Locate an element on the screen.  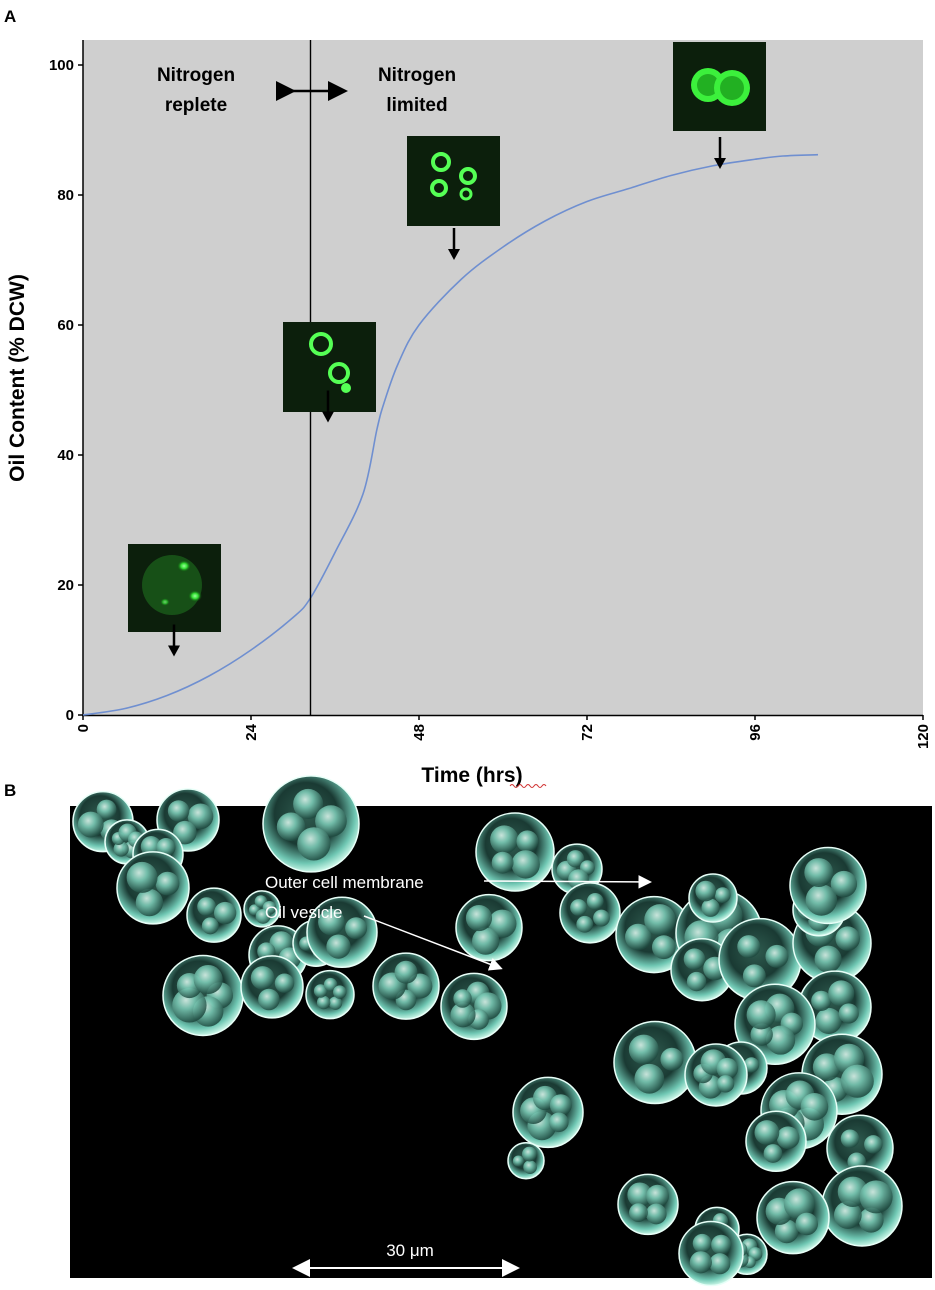
scale-bar-label: 30 μm is located at coordinates (410, 1250).